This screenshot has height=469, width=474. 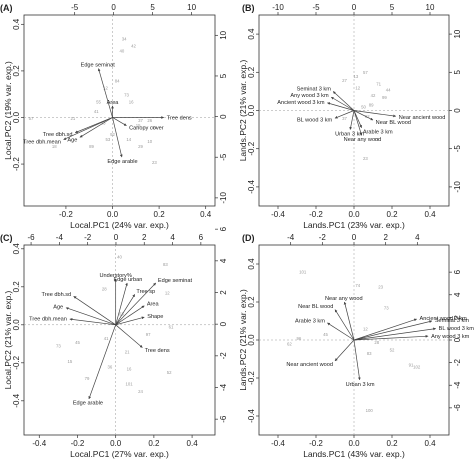 What do you see at coordinates (457, 294) in the screenshot?
I see `right-tick-label: 4` at bounding box center [457, 294].